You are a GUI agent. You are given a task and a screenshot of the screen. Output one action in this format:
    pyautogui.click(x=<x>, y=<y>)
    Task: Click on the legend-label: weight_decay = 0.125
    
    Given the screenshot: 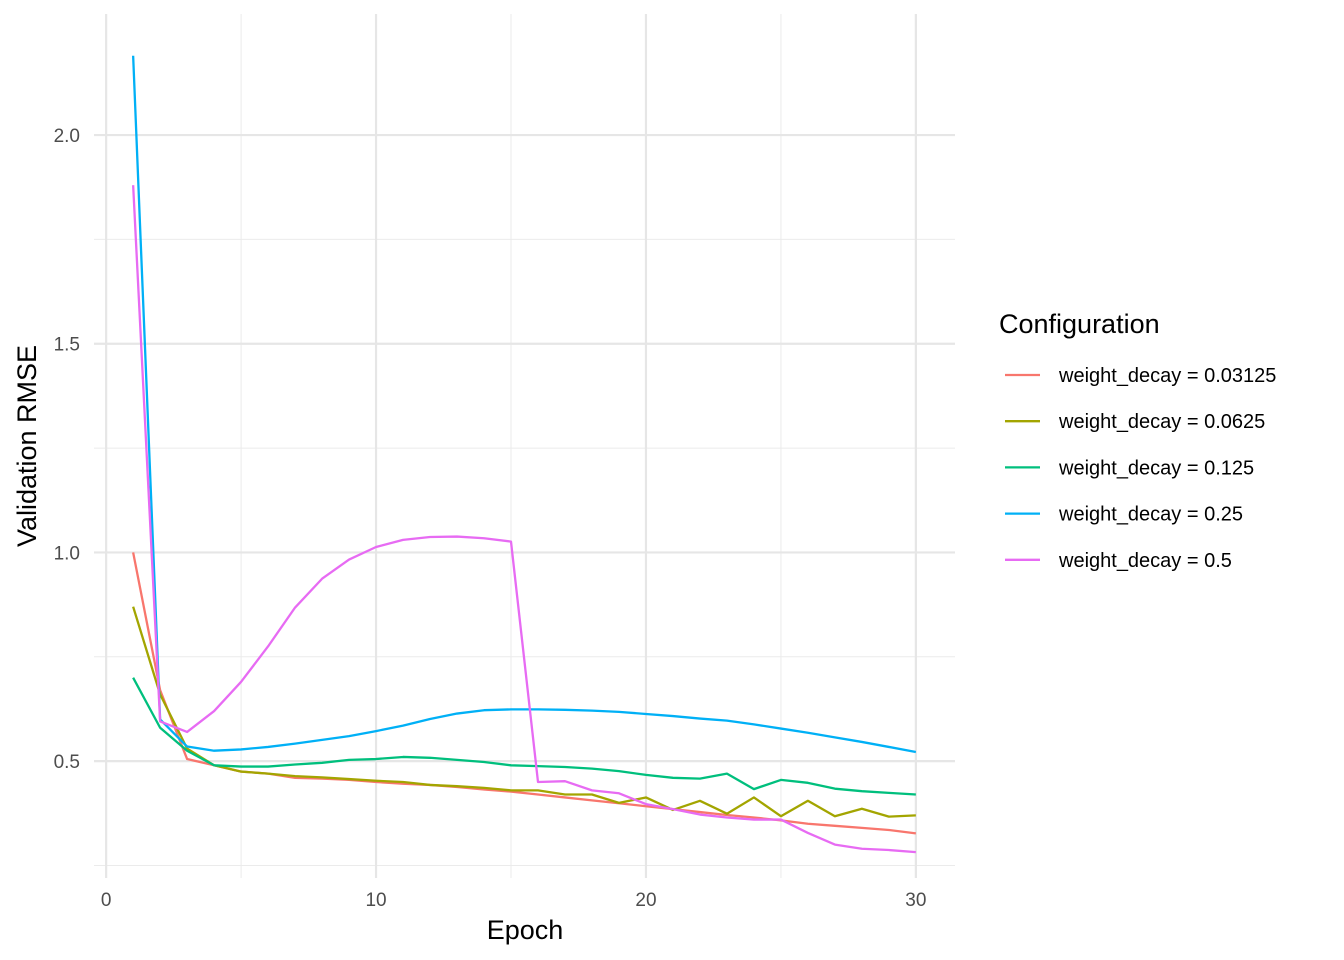 What is the action you would take?
    pyautogui.click(x=1156, y=468)
    